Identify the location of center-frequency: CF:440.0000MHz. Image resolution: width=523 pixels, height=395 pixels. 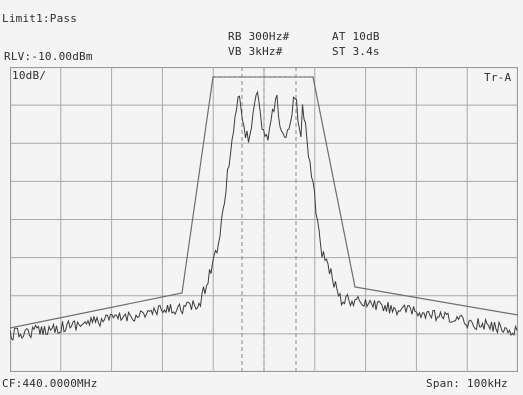
(50, 383).